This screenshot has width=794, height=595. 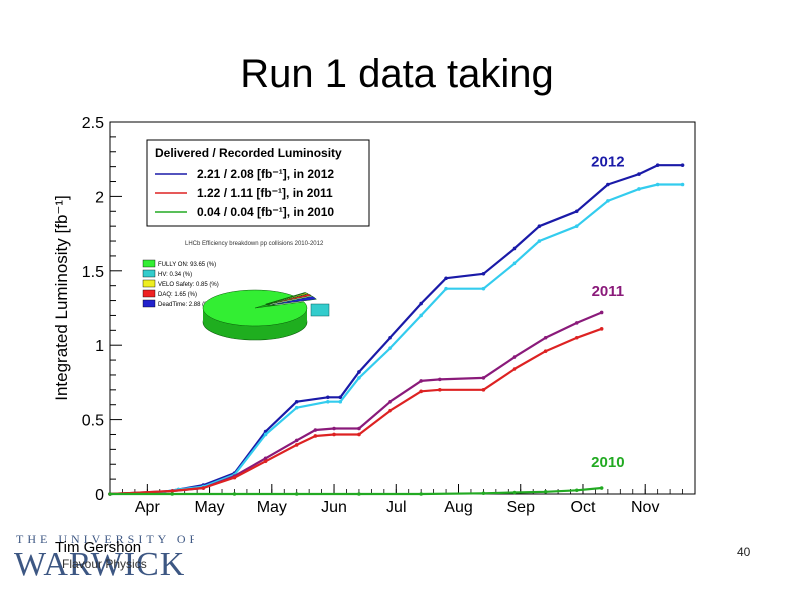 What do you see at coordinates (99, 346) in the screenshot?
I see `y-tick-label: 1` at bounding box center [99, 346].